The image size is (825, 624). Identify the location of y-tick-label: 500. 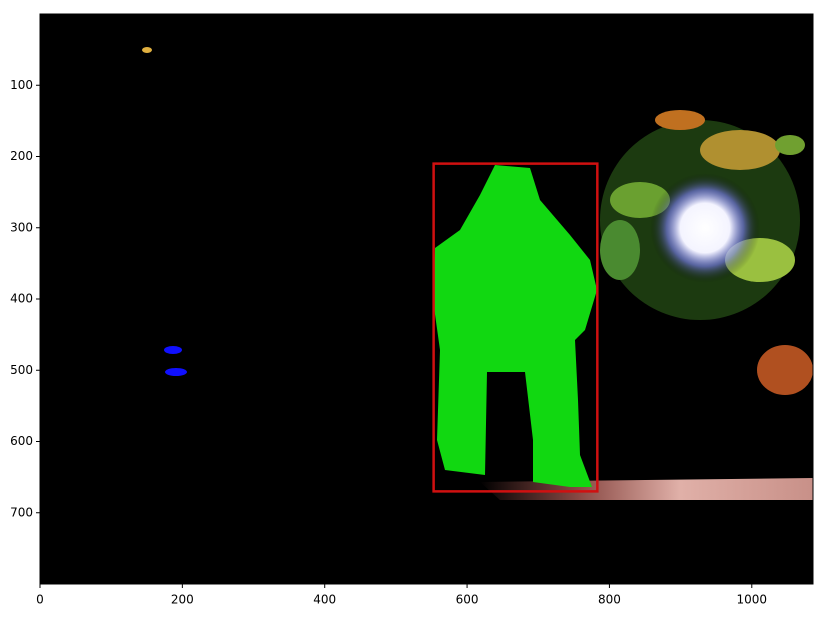
(21, 370).